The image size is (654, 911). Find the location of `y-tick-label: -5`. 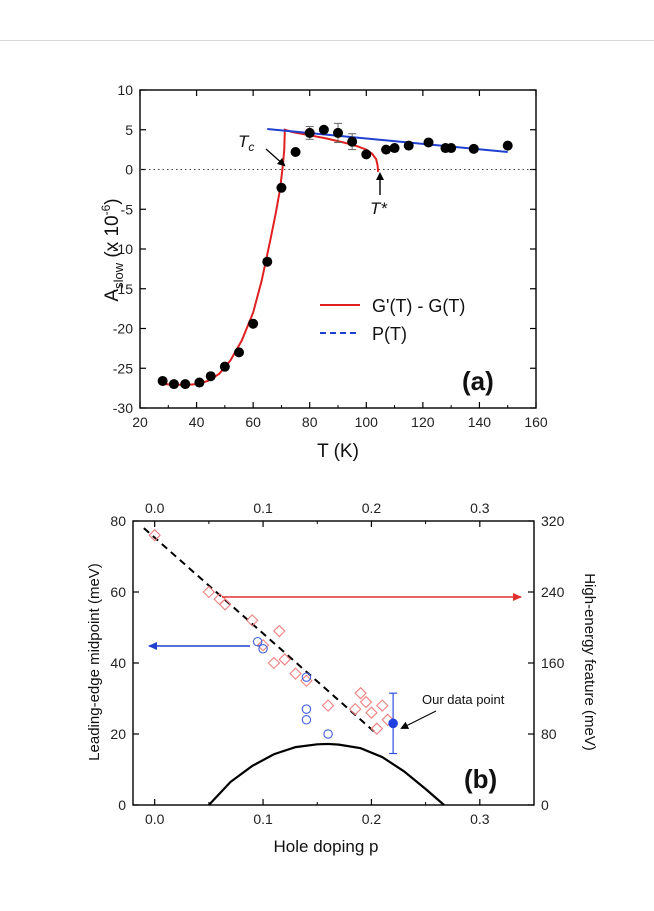

y-tick-label: -5 is located at coordinates (127, 209).